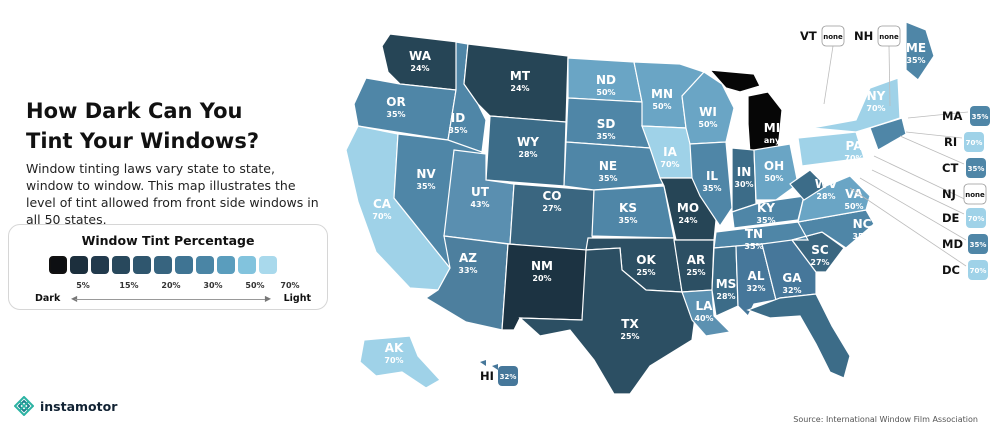 This screenshot has height=440, width=996. I want to click on state-pa, so click(831, 149).